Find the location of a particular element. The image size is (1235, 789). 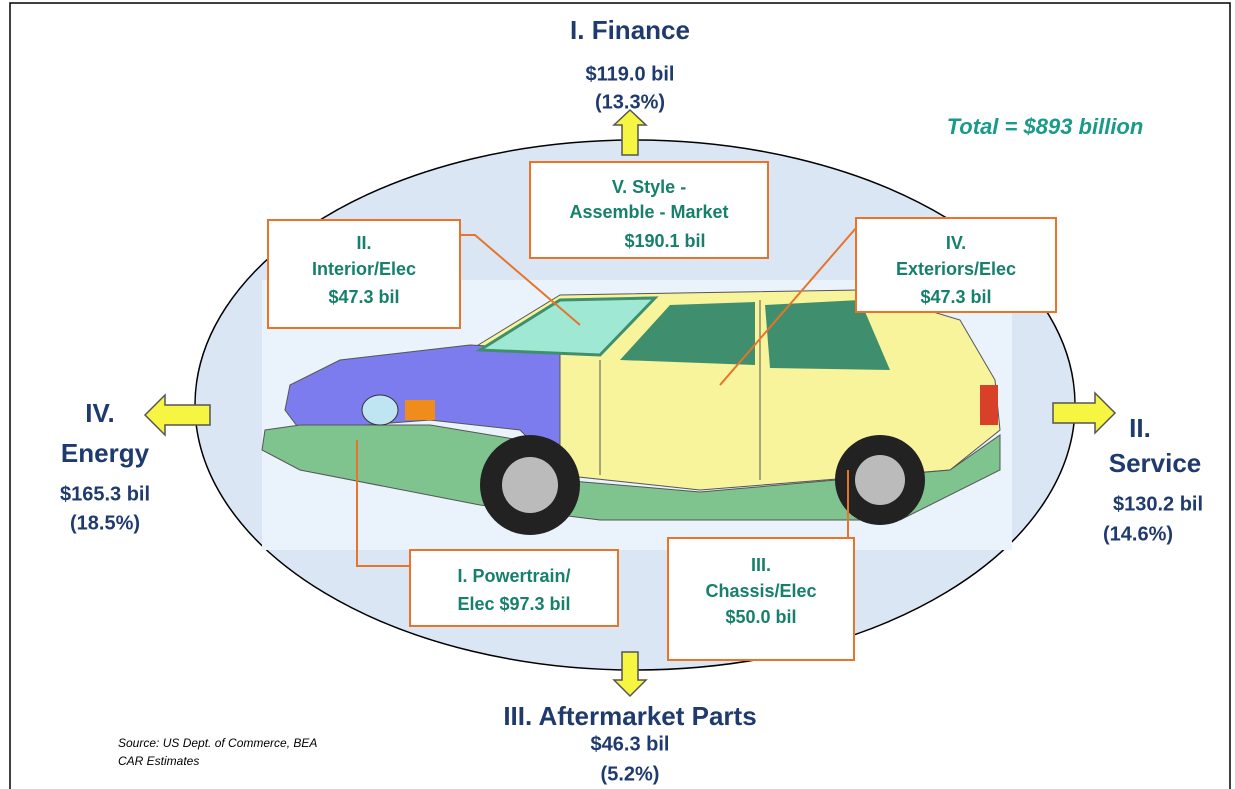

heading: Service is located at coordinates (1155, 463).